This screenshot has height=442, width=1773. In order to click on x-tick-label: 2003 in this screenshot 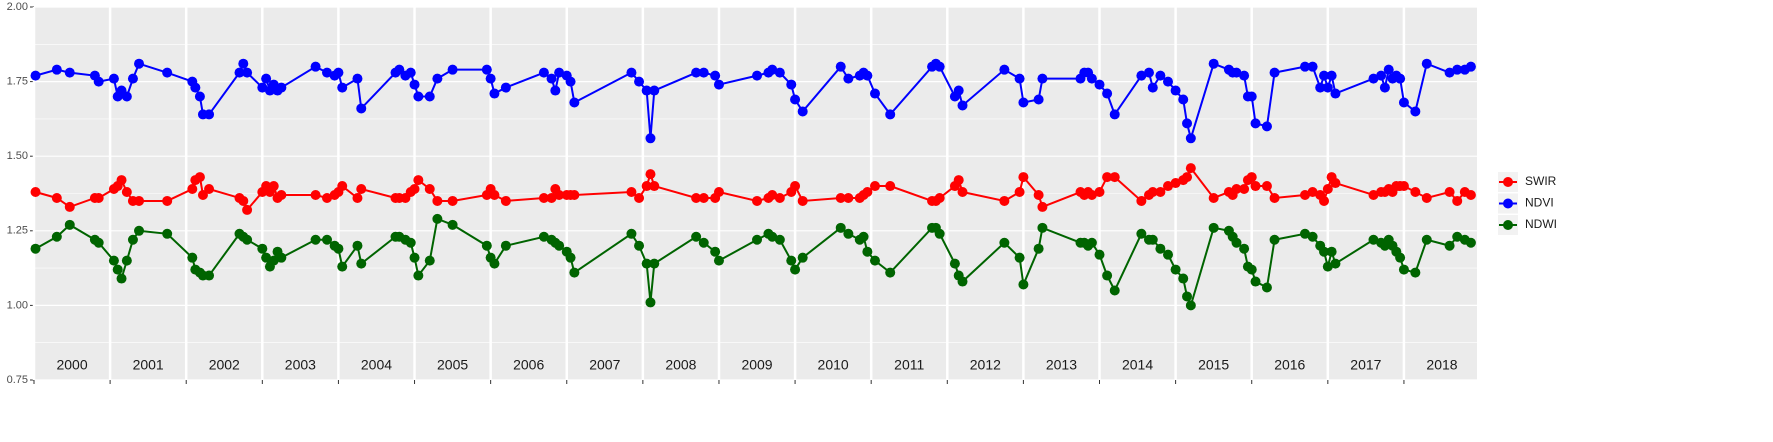, I will do `click(300, 365)`.